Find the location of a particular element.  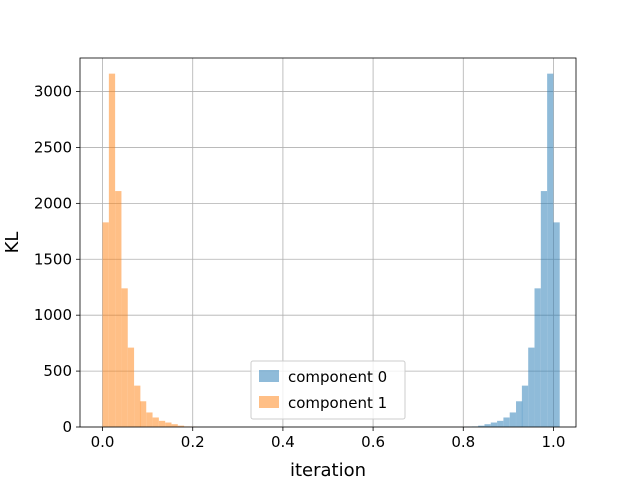

y-tick-label: 2000 is located at coordinates (53, 203).